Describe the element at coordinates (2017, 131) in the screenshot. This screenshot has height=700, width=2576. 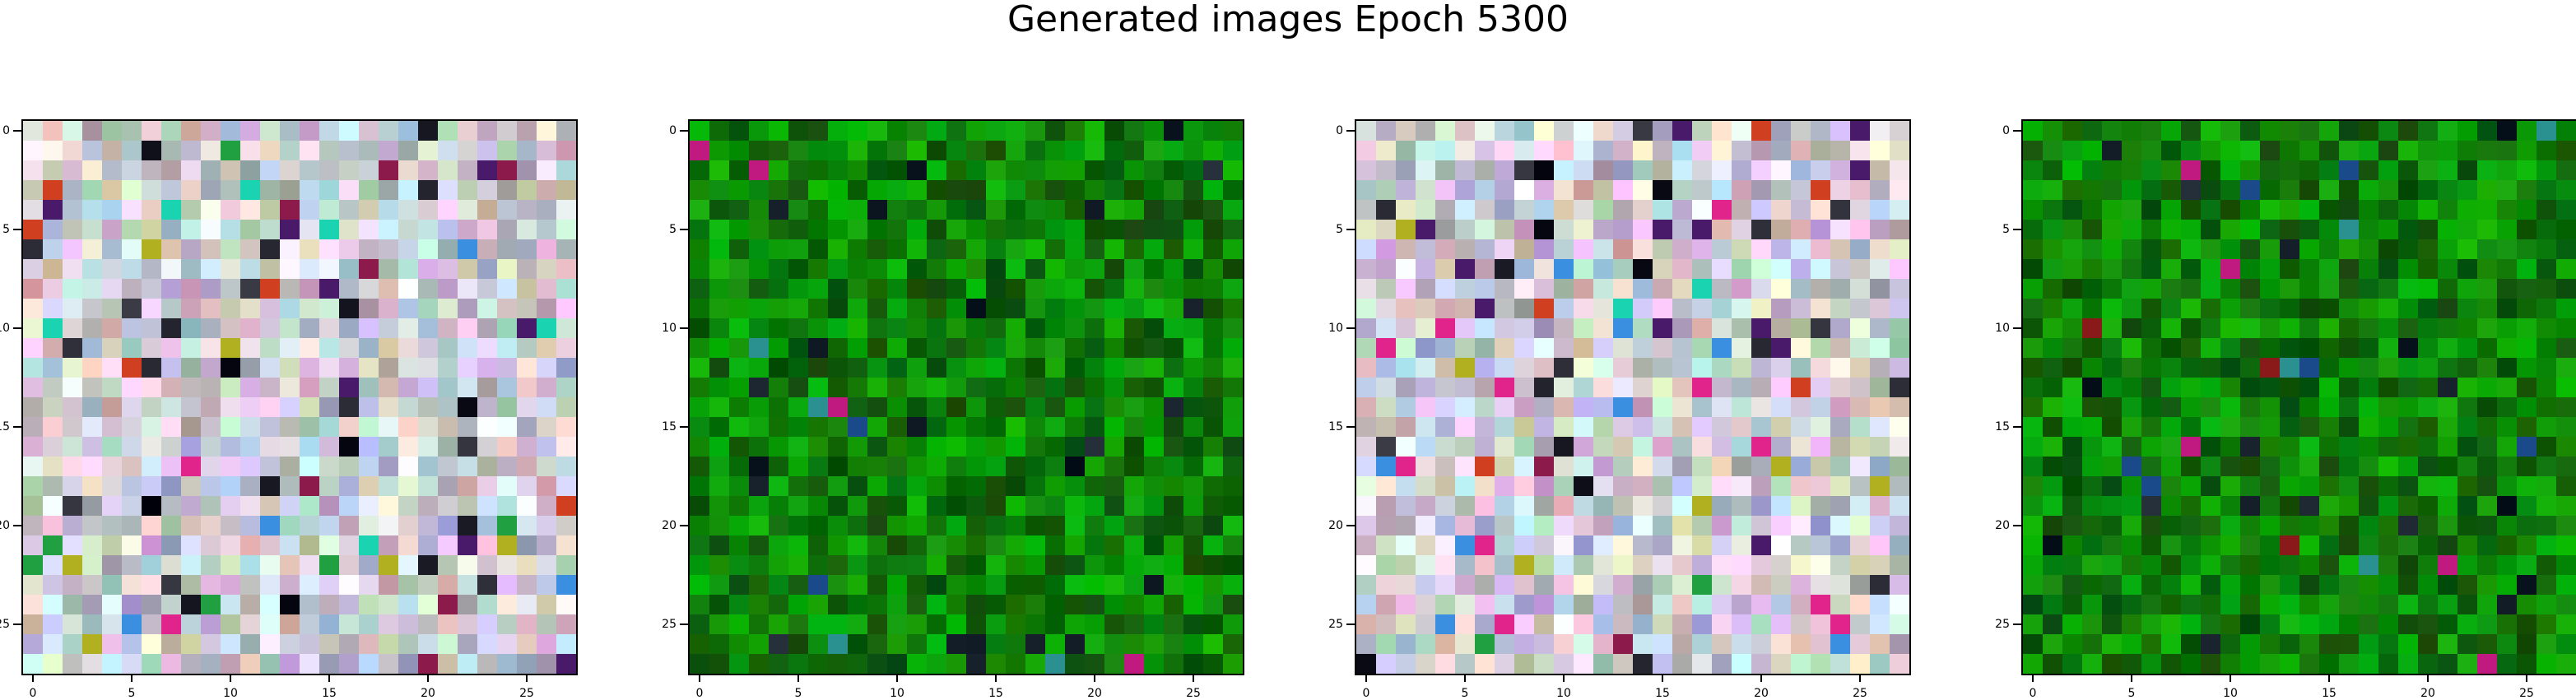
I see `y-tick` at that location.